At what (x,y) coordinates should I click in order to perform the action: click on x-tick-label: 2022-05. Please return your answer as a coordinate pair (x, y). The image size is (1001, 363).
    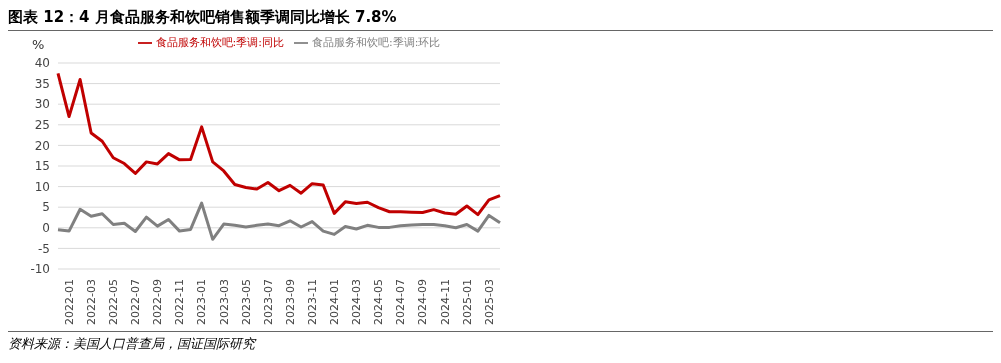
    Looking at the image, I should click on (114, 302).